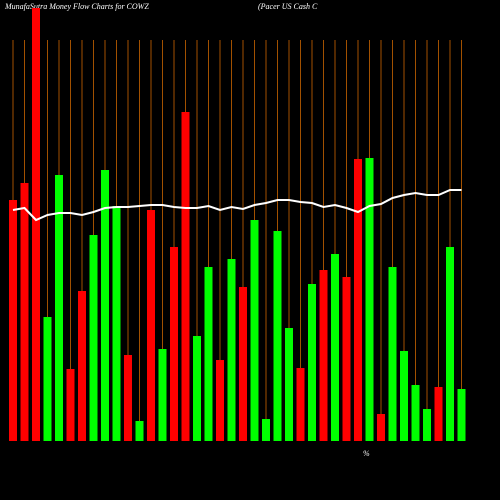  Describe the element at coordinates (366, 453) in the screenshot. I see `annotation: %` at that location.